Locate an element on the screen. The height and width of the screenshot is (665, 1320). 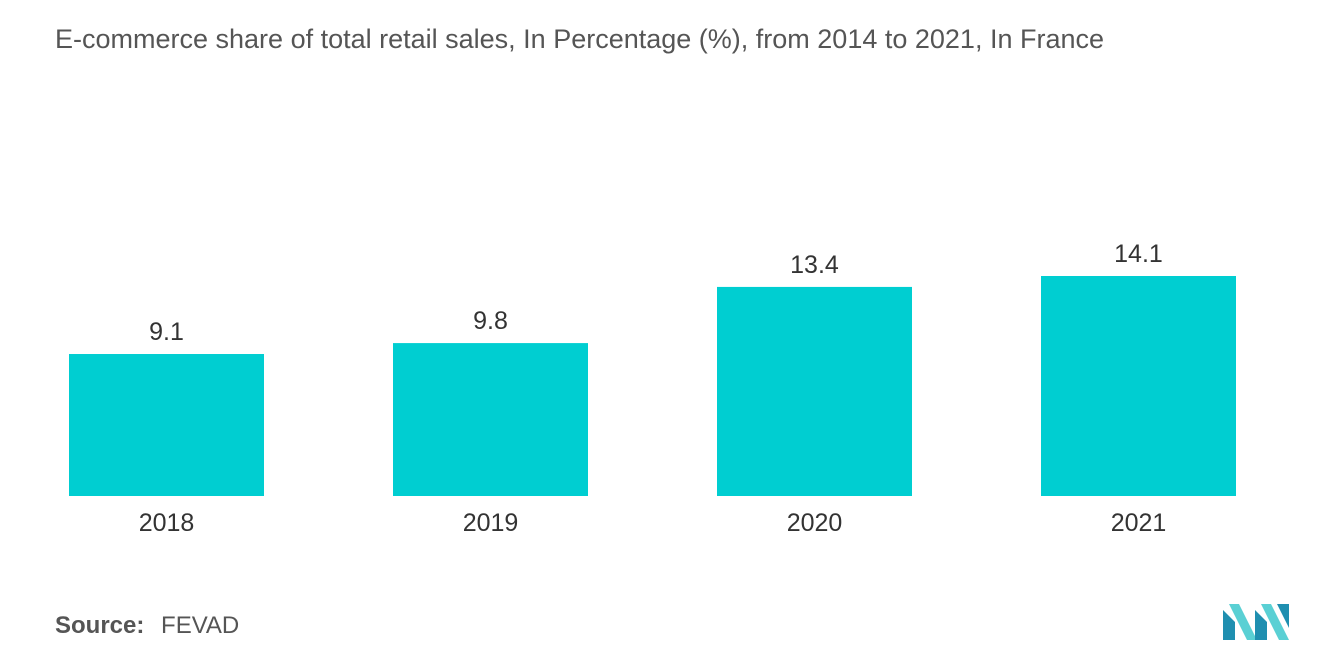
value-label-2020: 13.4 is located at coordinates (814, 265).